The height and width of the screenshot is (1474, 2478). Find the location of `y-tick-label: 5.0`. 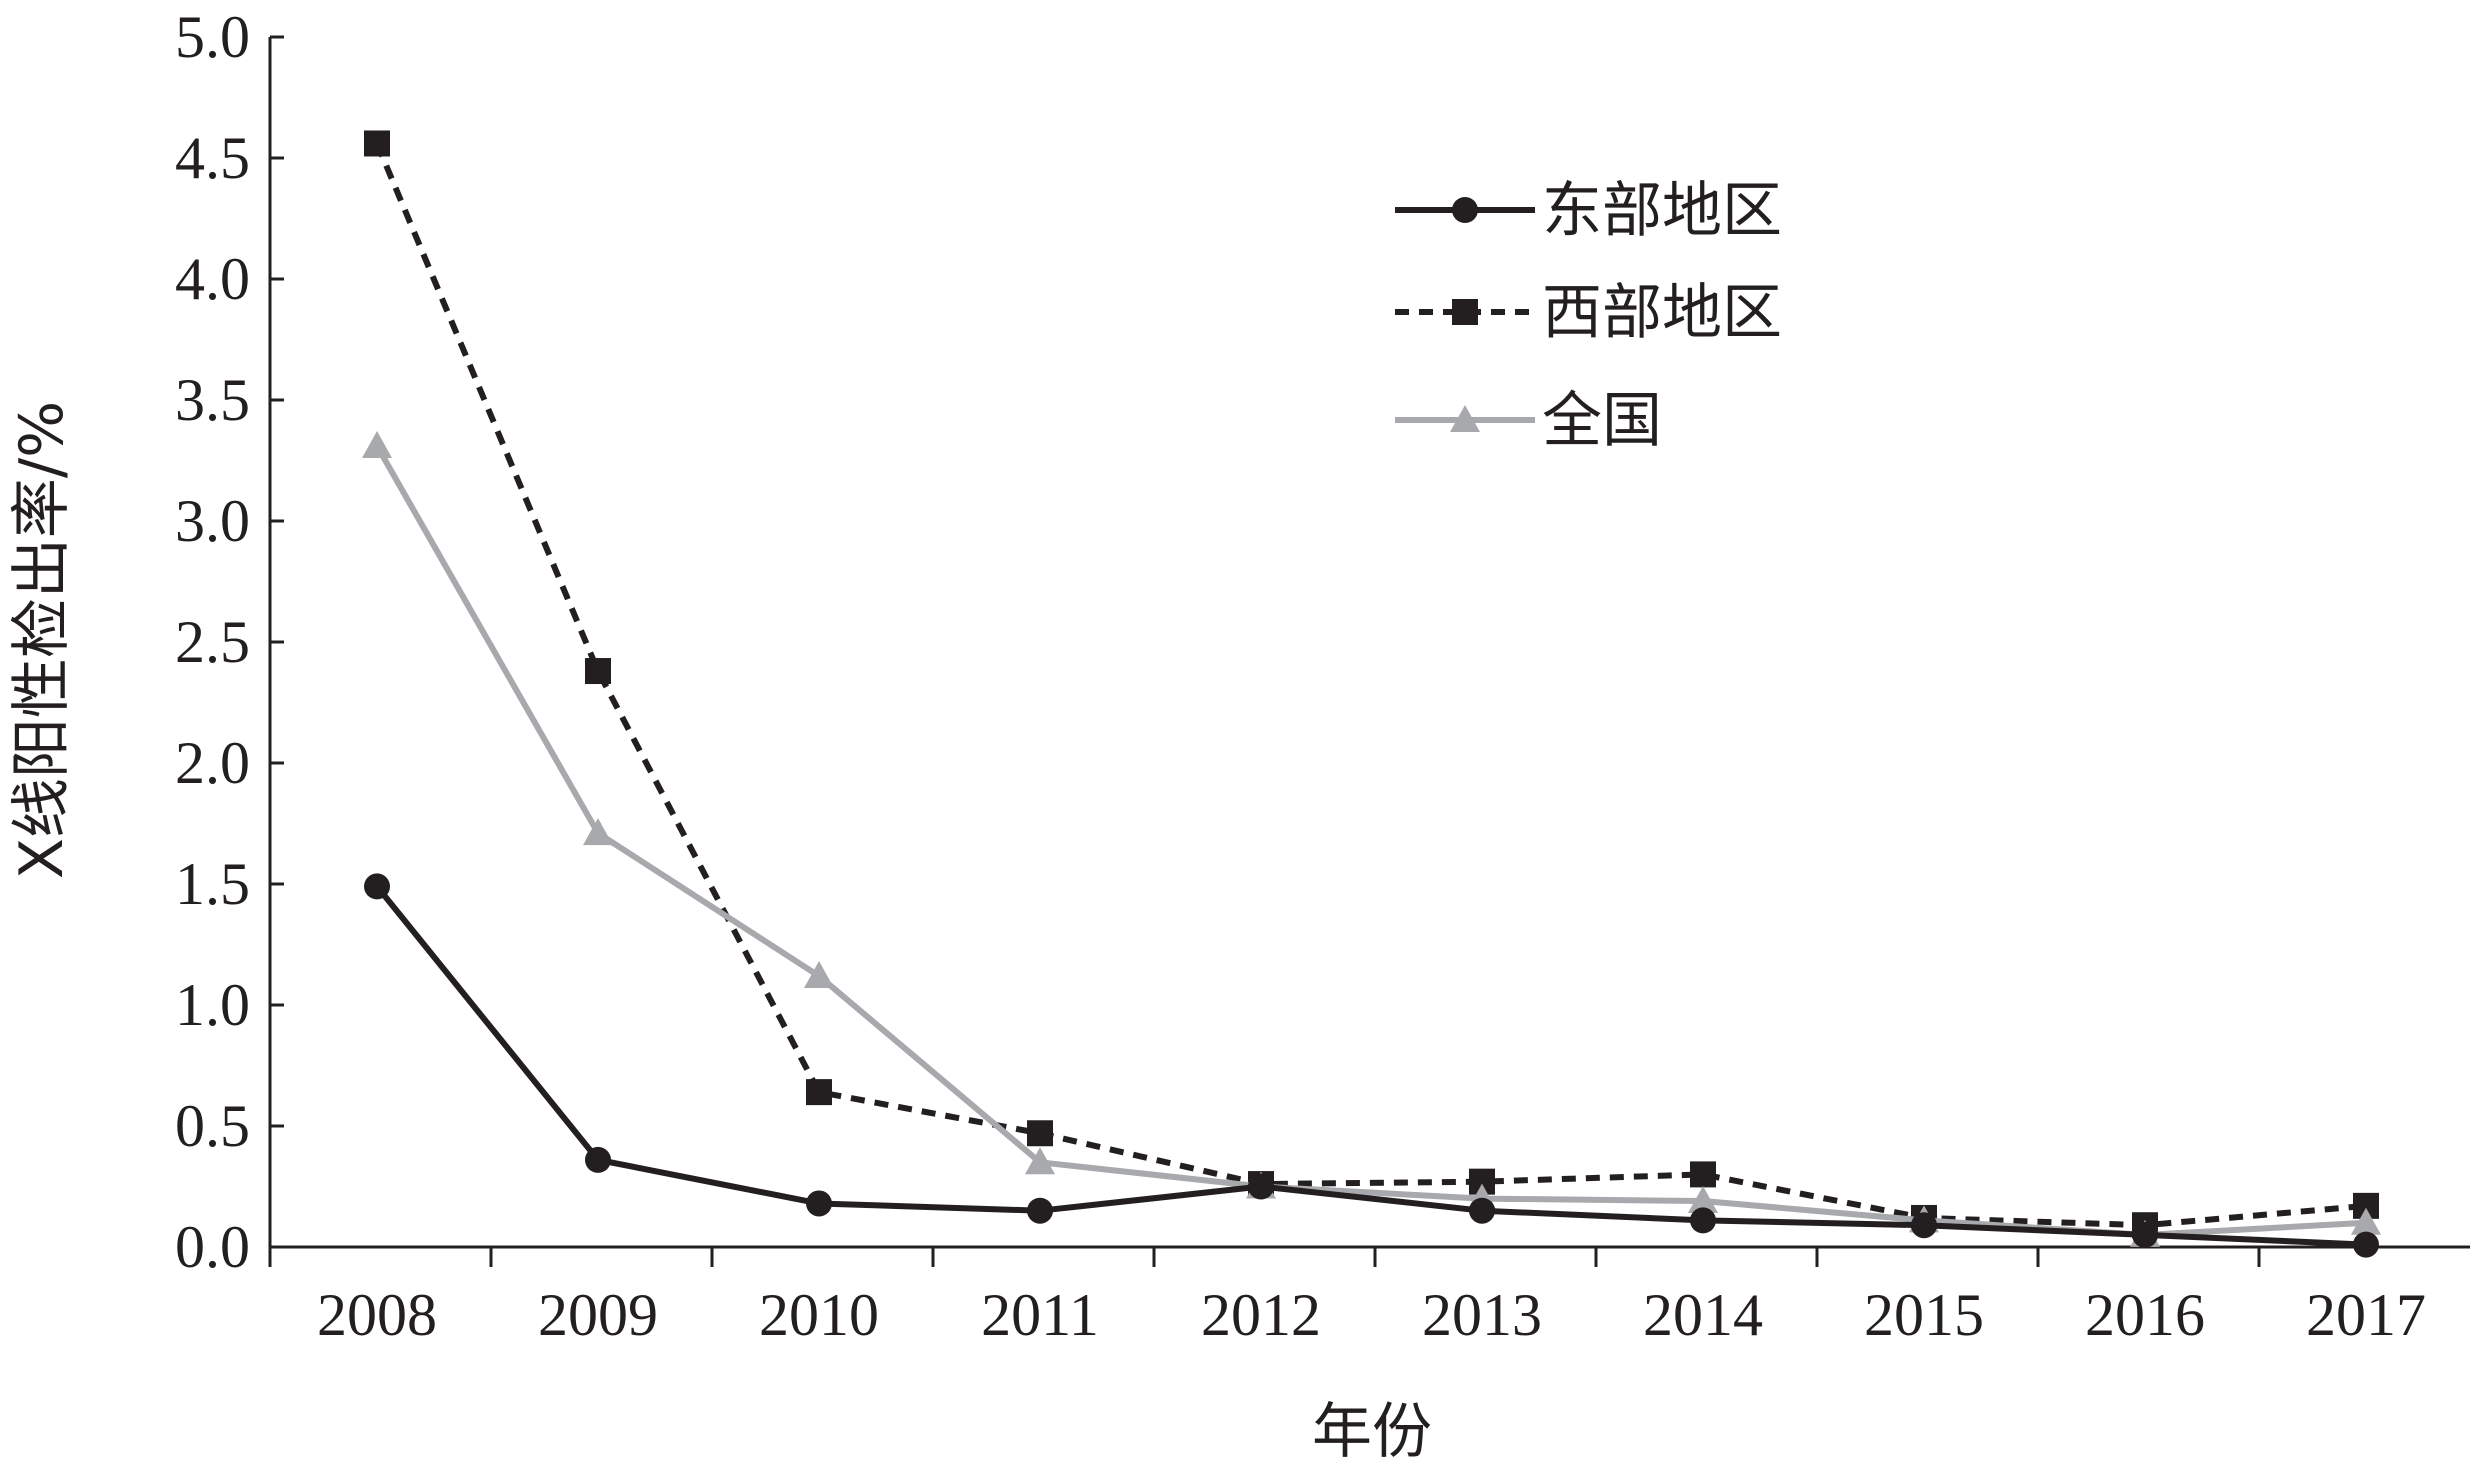

y-tick-label: 5.0 is located at coordinates (212, 37).